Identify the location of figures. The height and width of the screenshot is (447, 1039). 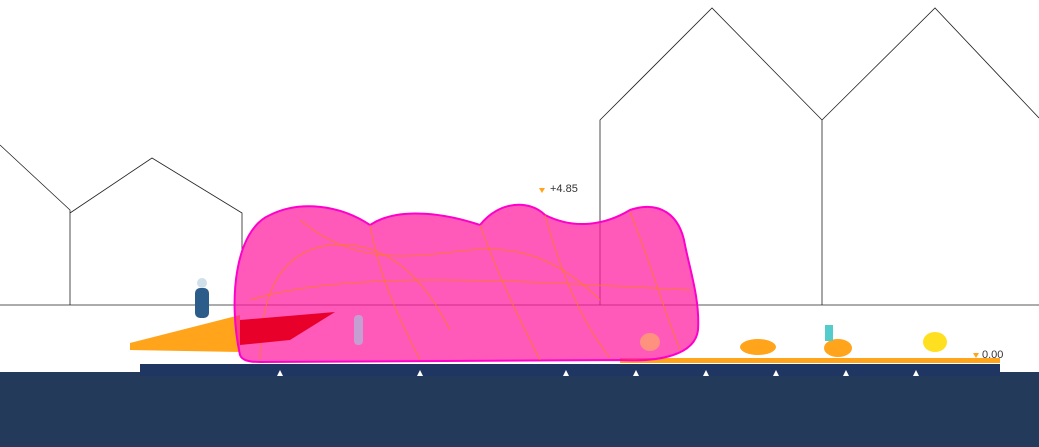
(571, 317).